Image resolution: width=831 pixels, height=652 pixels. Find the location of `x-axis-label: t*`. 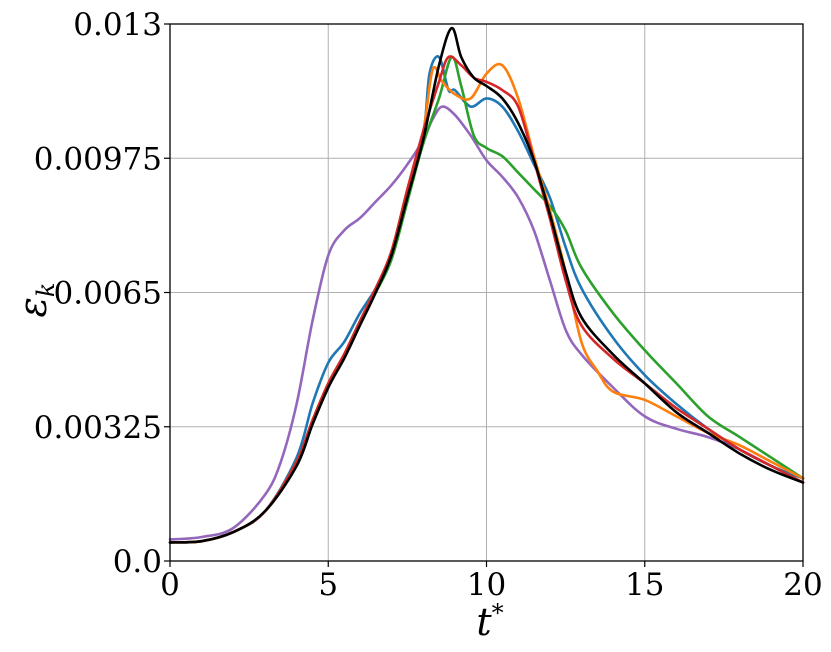

x-axis-label: t* is located at coordinates (489, 621).